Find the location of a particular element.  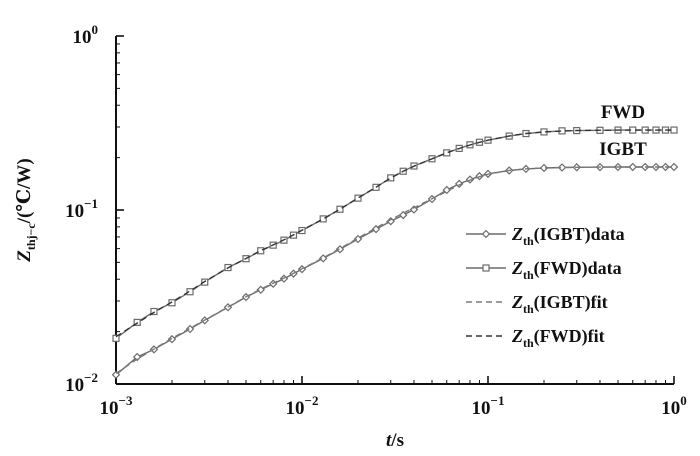

legend-item-fwd_data: Zth(FWD)data is located at coordinates (544, 270).